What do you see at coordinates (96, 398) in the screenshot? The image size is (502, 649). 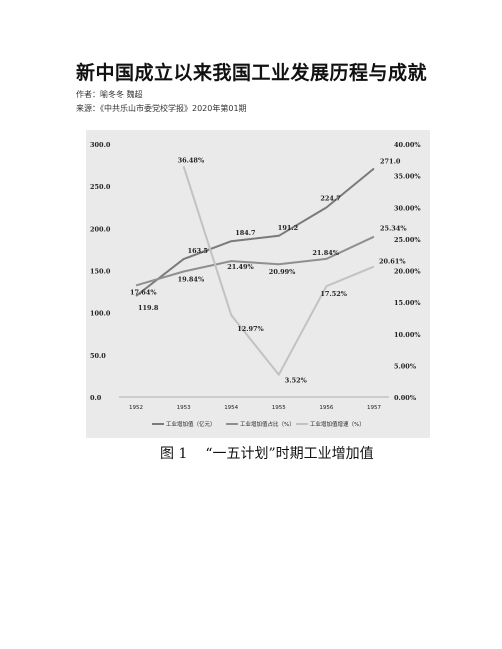 I see `y-left-tick-label: 0.0` at bounding box center [96, 398].